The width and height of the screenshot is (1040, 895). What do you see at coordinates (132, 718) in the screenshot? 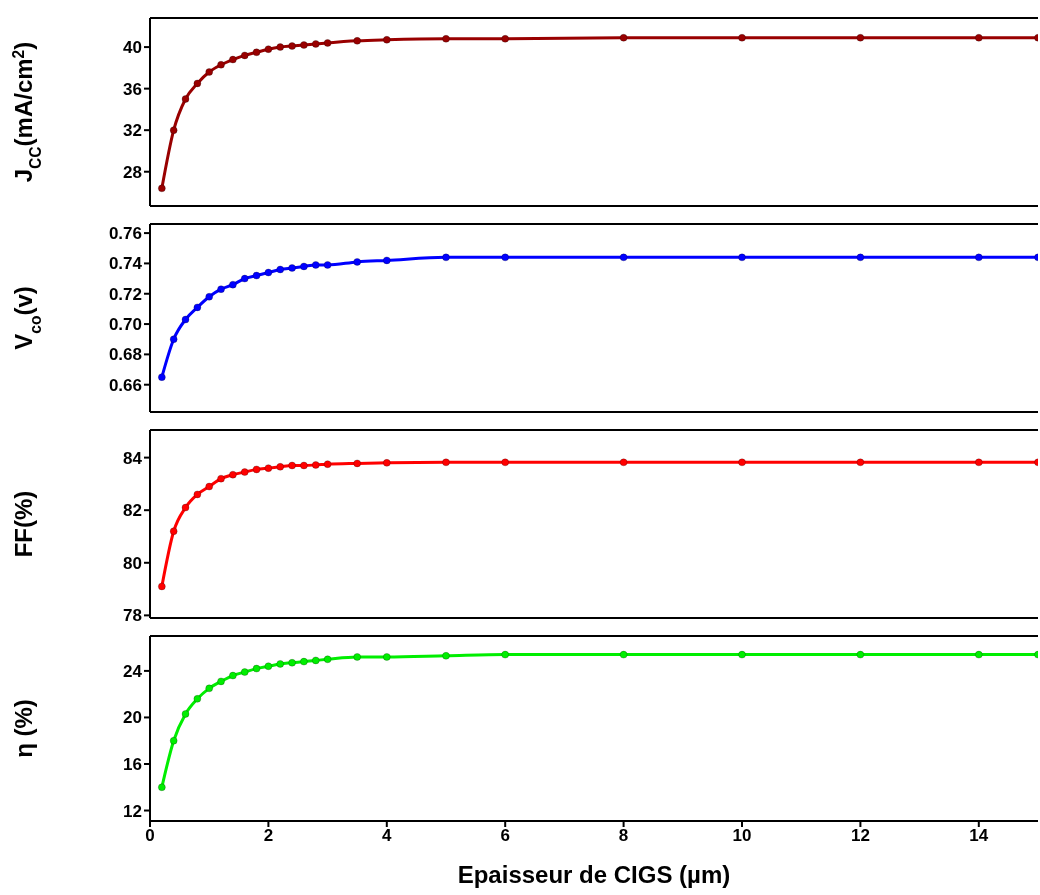
I see `y-tick-label: 20` at bounding box center [132, 718].